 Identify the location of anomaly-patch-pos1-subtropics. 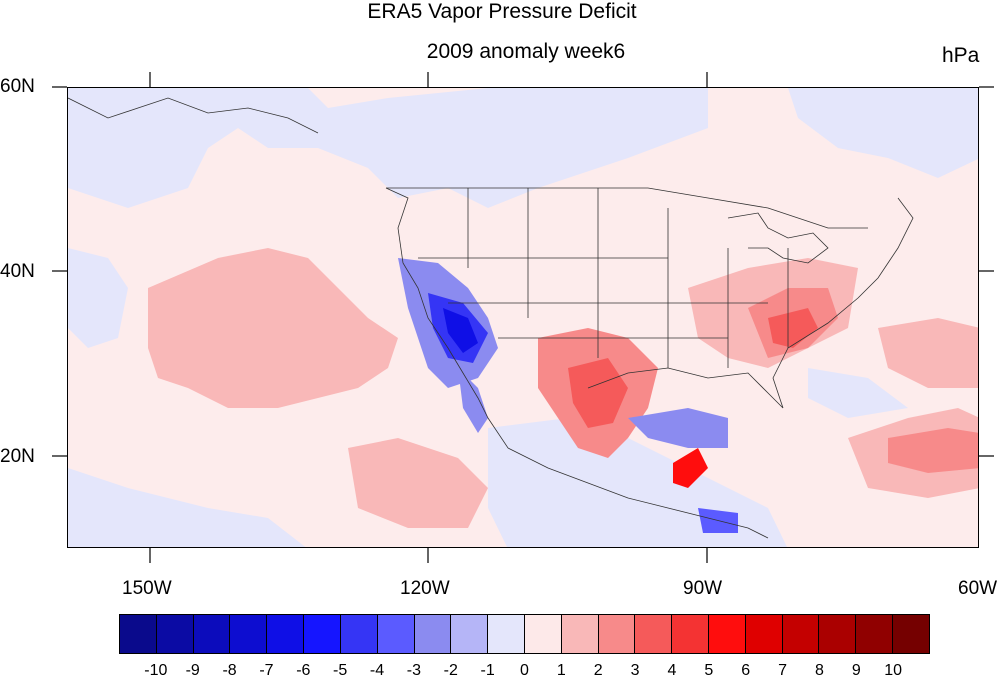
(418, 483).